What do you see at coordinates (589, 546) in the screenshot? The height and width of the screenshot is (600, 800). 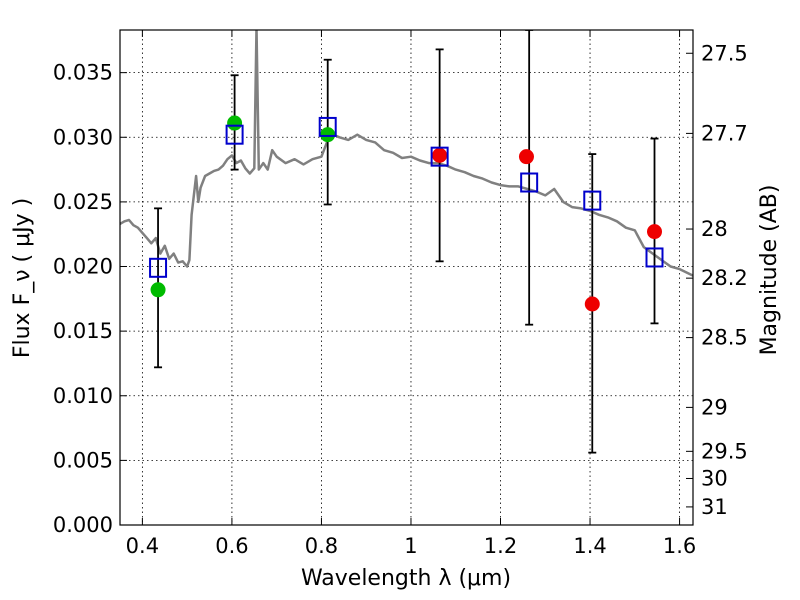 I see `x-tick-label: 1.4` at bounding box center [589, 546].